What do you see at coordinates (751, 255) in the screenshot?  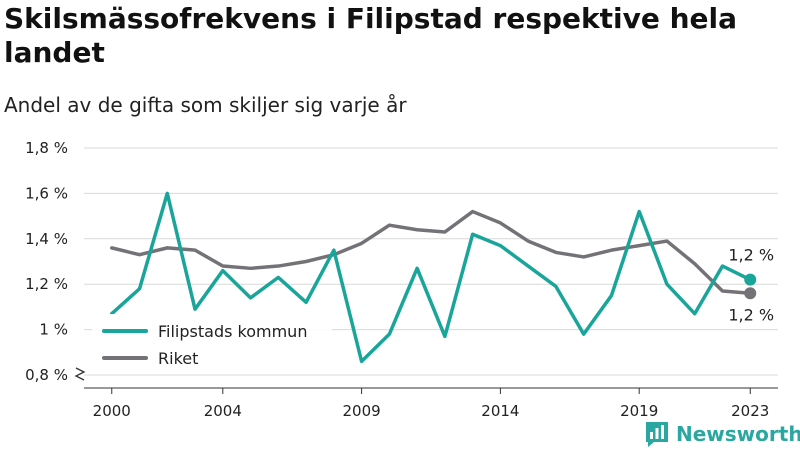 I see `end-label-0: 1,2 %` at bounding box center [751, 255].